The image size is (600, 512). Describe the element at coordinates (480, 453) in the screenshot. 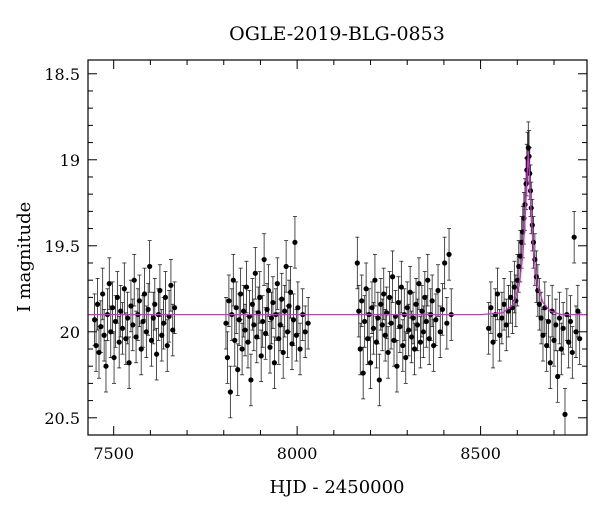

I see `x-tick-label: 8500` at that location.